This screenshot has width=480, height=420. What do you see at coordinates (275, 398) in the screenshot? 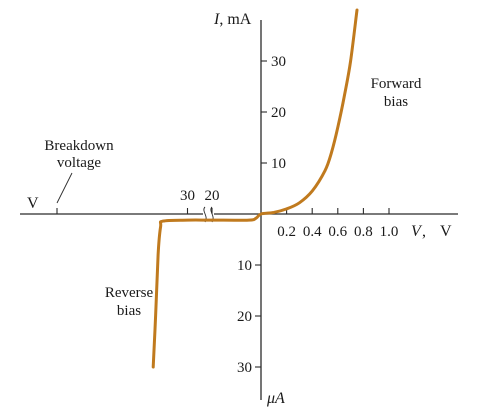
I see `y-axis-lower-unit: μA` at bounding box center [275, 398].